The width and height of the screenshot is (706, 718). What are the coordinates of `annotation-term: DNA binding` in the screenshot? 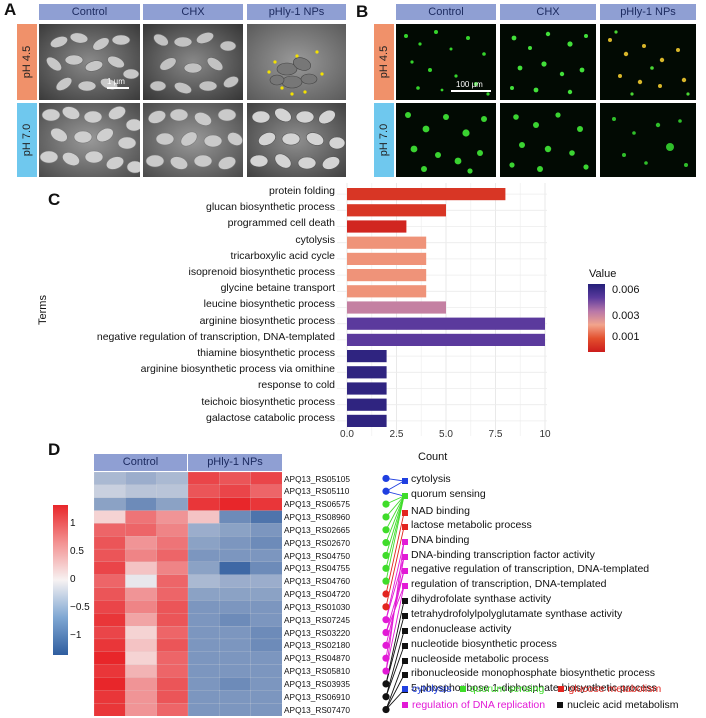 It's located at (440, 540).